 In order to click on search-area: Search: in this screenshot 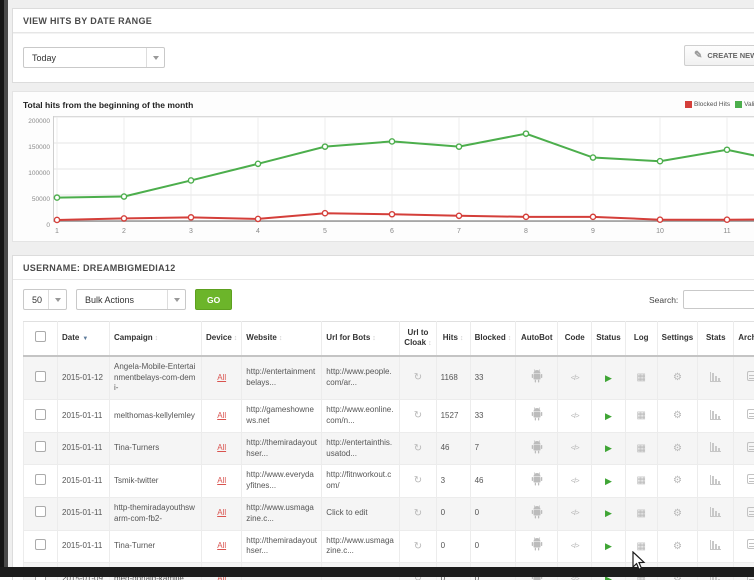, I will do `click(701, 299)`.